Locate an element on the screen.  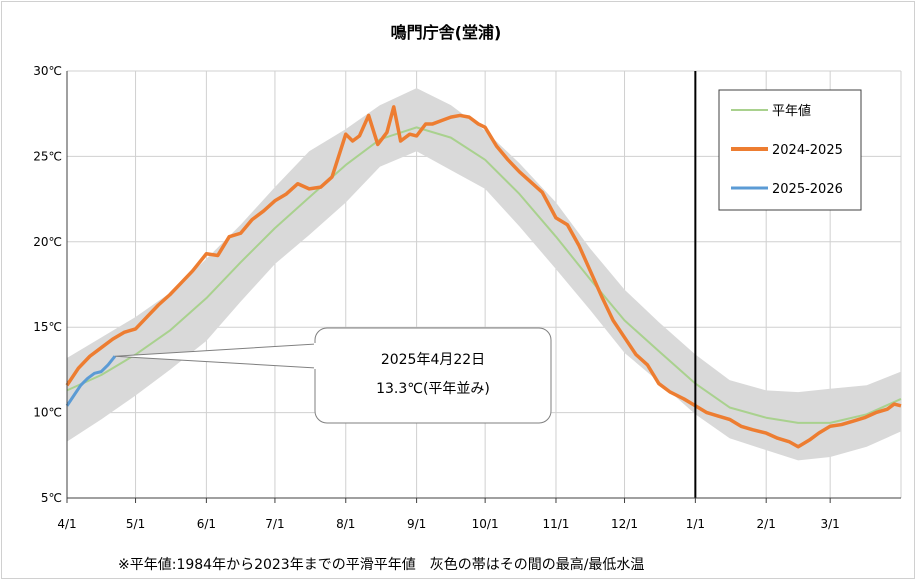
callout-value: 13.3℃(平年並み) is located at coordinates (433, 389).